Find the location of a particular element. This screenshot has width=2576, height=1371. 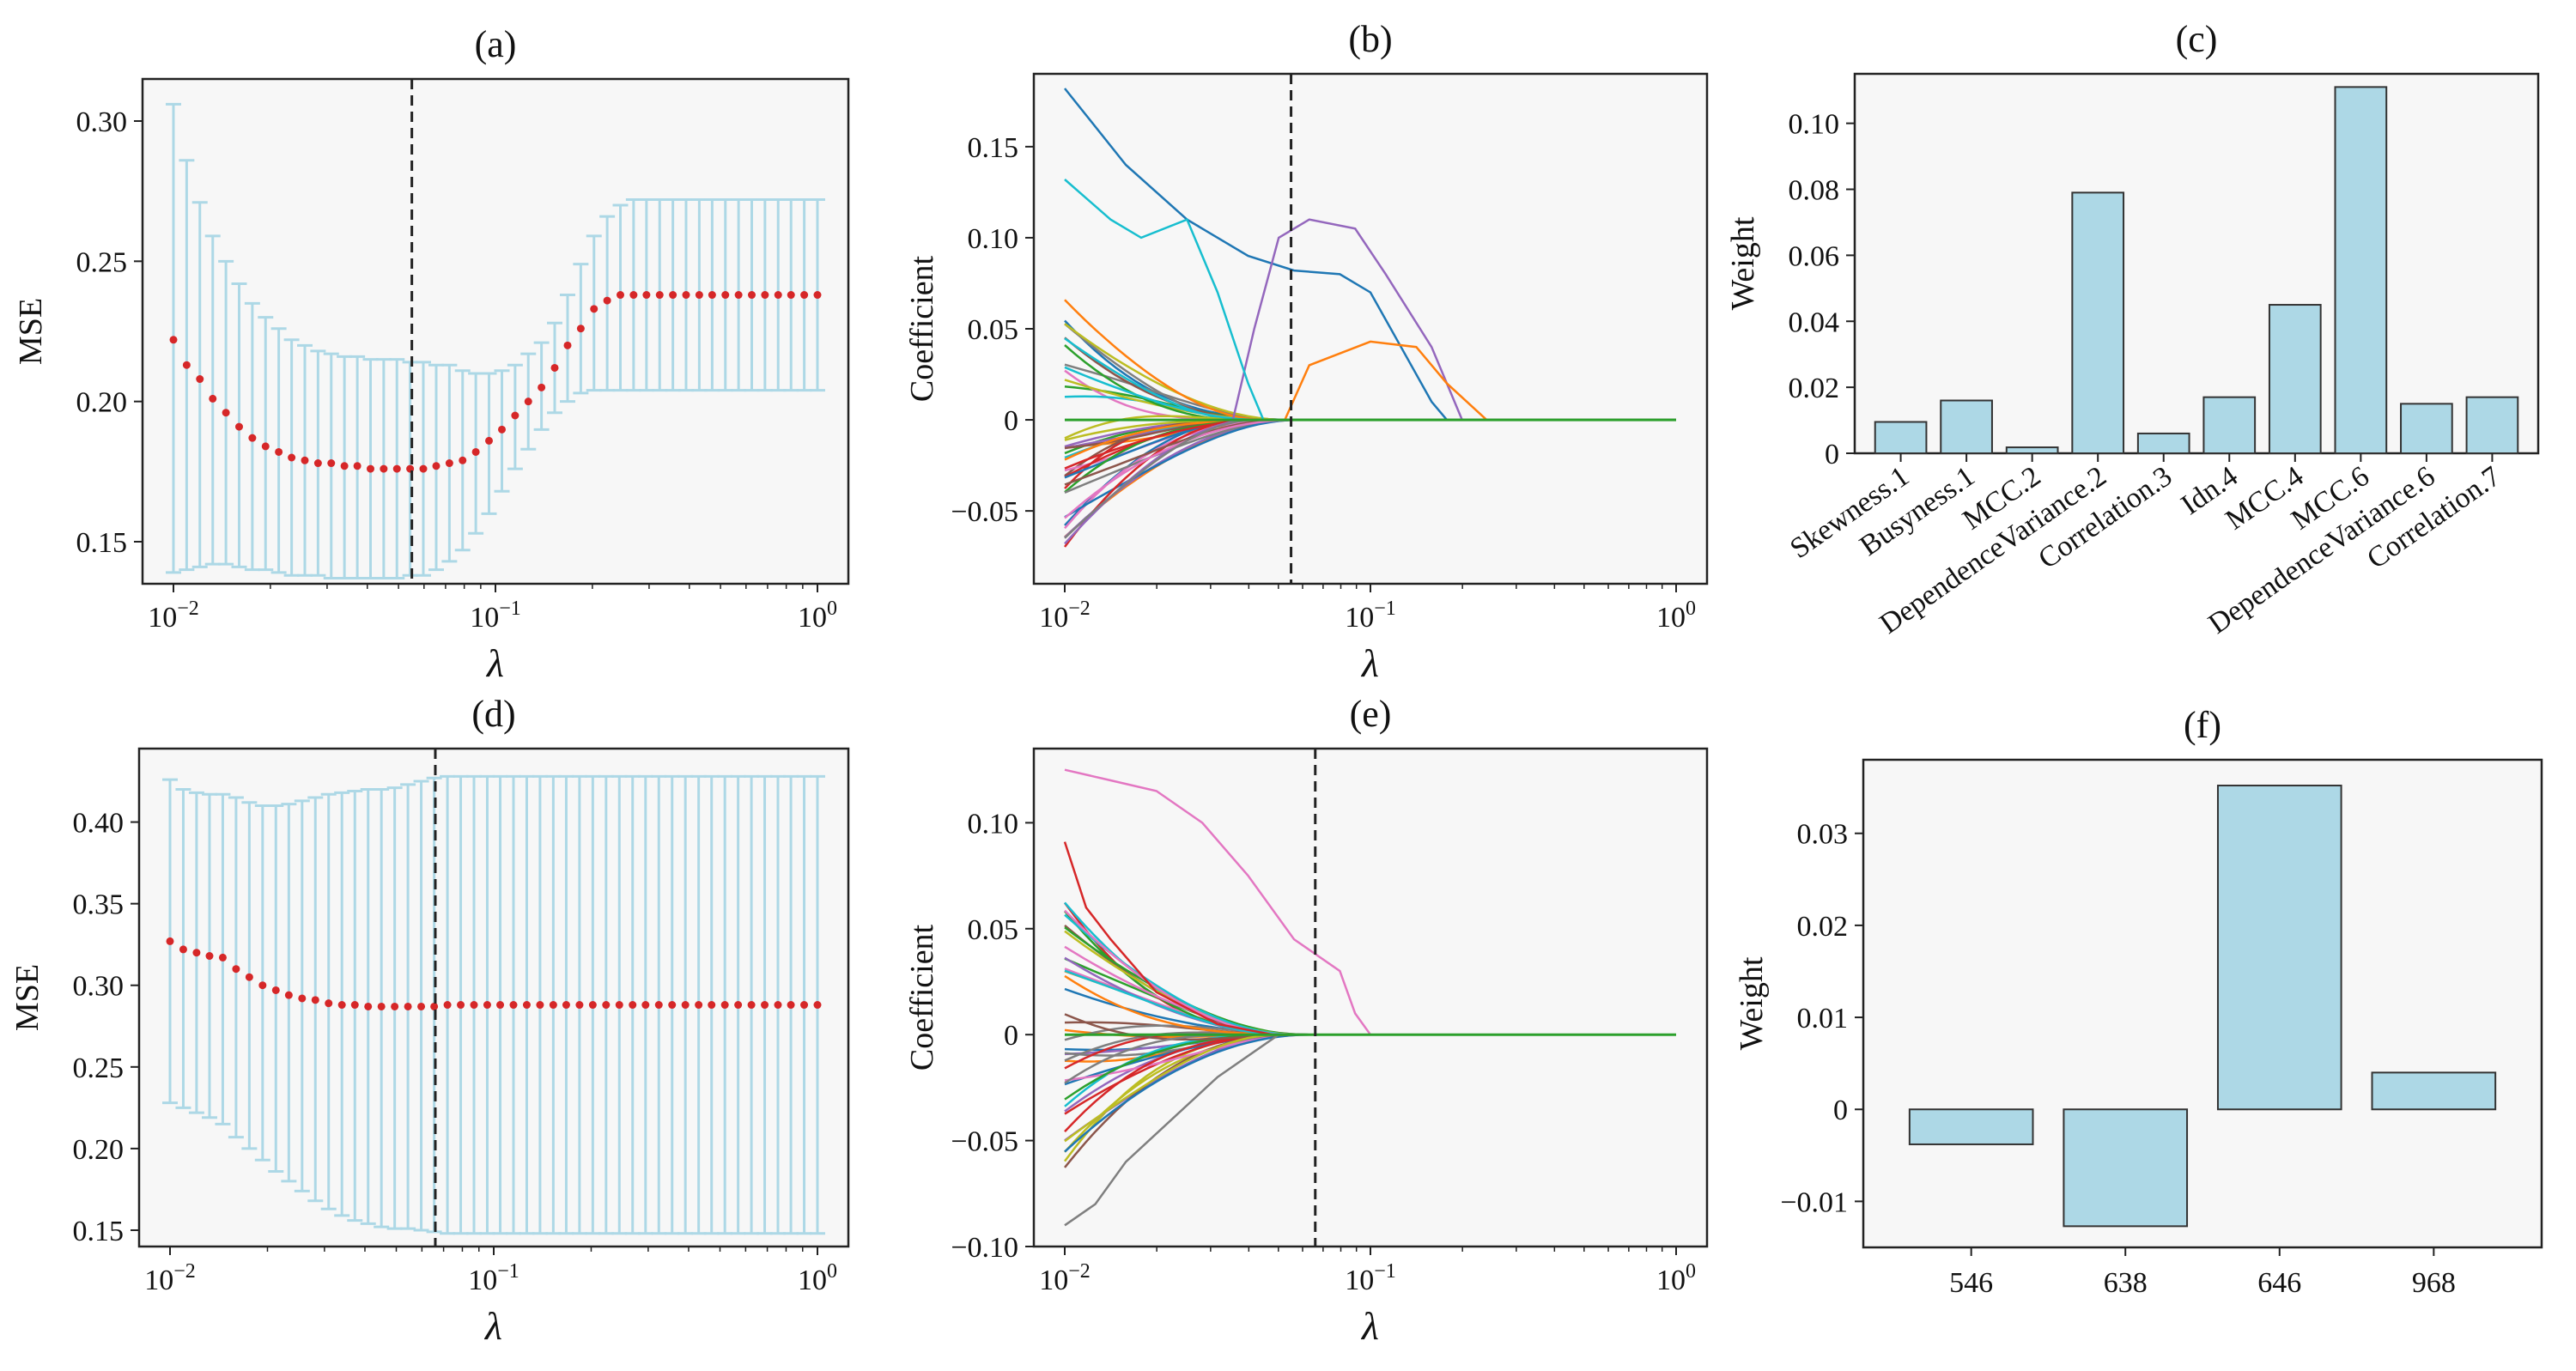

panel-title: (b) is located at coordinates (1370, 39).